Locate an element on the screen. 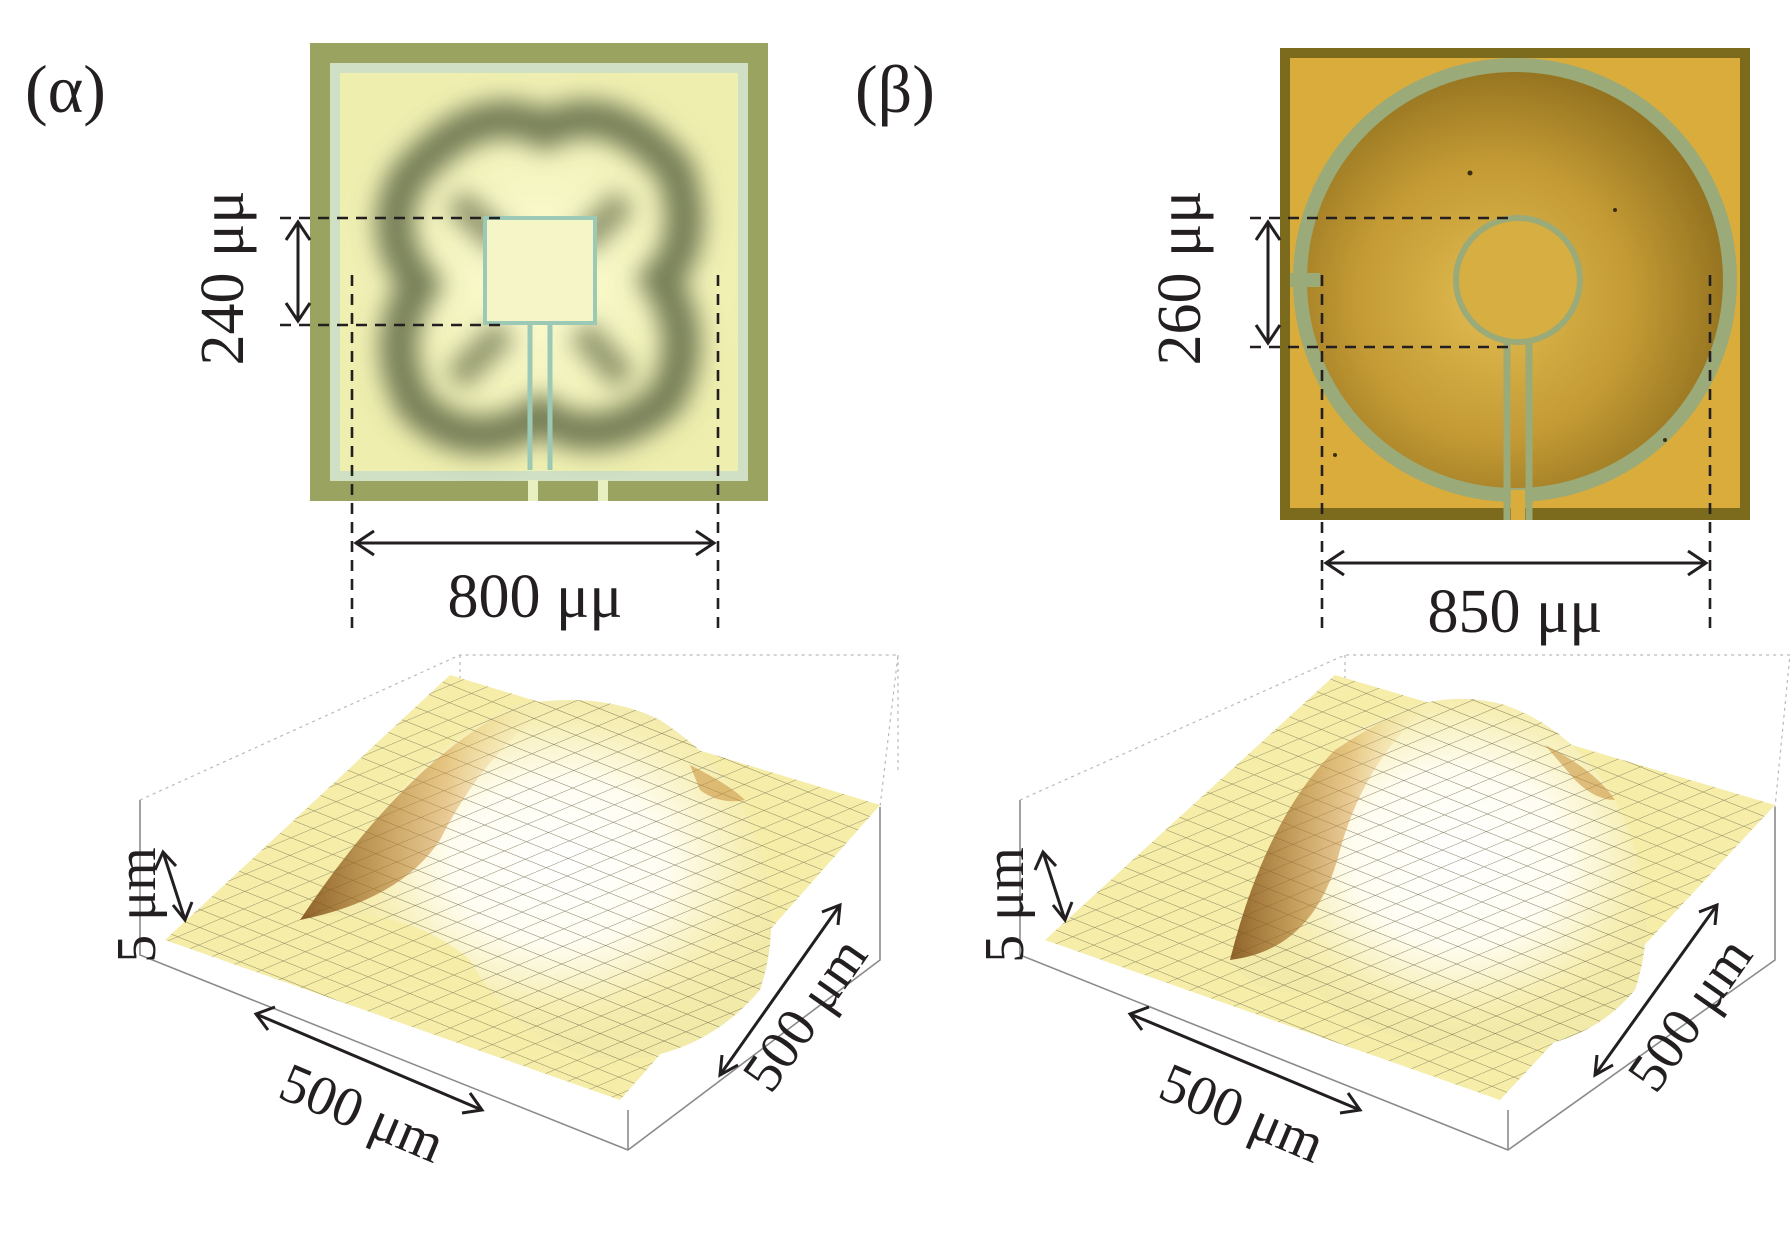 Image resolution: width=1790 pixels, height=1238 pixels. outer-dimension-label: 800 μμ is located at coordinates (535, 597).